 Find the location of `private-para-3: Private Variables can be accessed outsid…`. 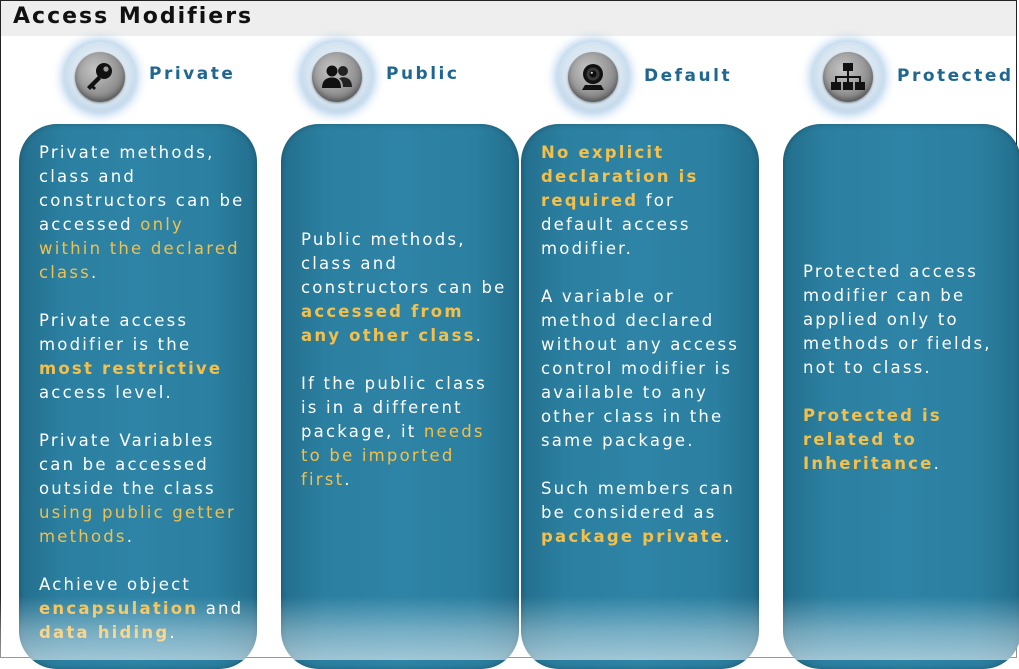

private-para-3: Private Variables can be accessed outsid… is located at coordinates (138, 488).